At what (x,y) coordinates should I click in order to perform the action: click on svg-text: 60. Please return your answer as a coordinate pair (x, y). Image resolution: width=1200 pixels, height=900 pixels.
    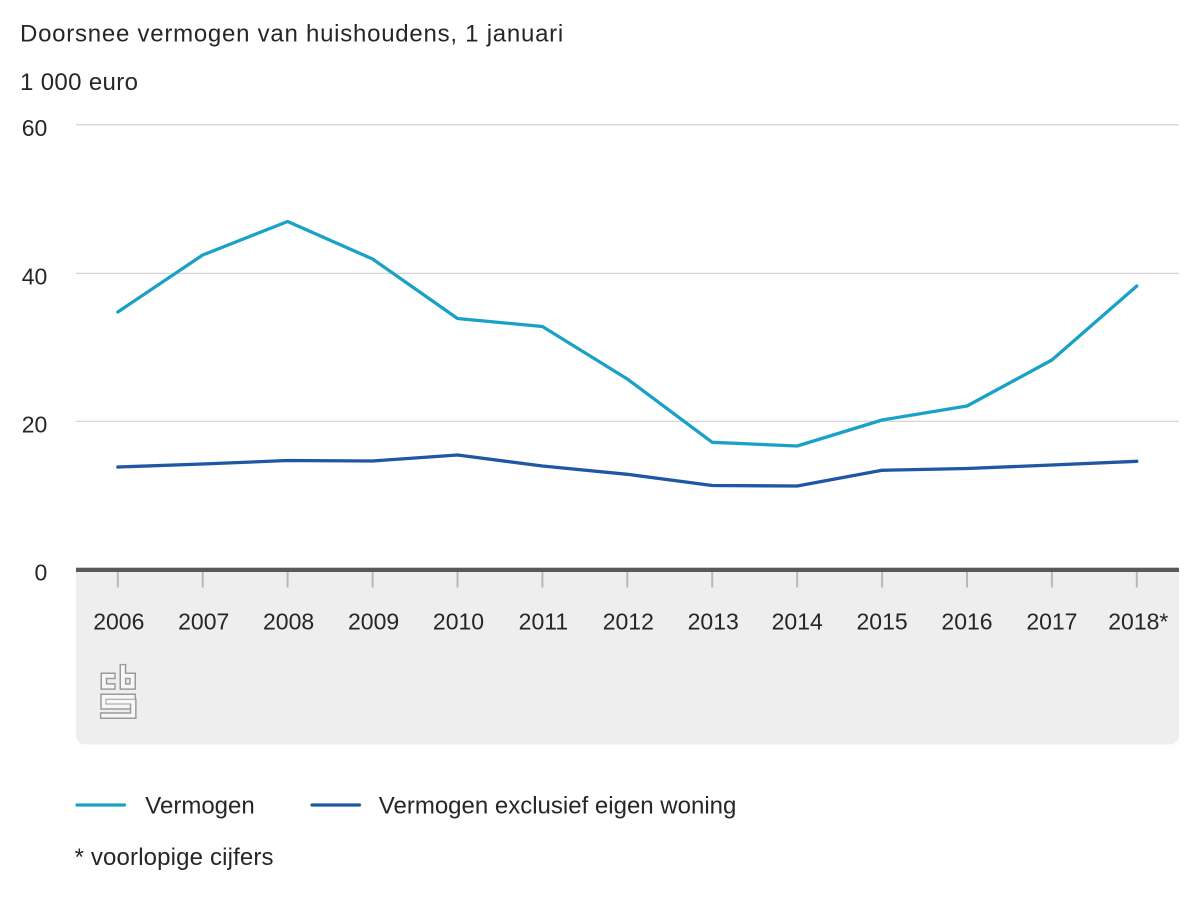
    Looking at the image, I should click on (35, 128).